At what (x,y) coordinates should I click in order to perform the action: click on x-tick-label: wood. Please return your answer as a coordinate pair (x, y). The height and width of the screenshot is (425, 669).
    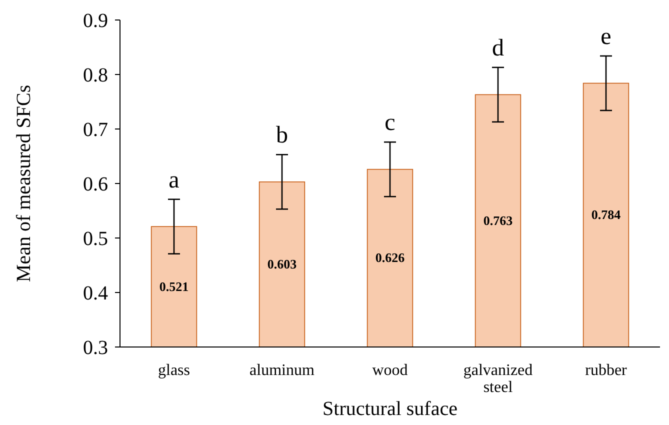
    Looking at the image, I should click on (390, 370).